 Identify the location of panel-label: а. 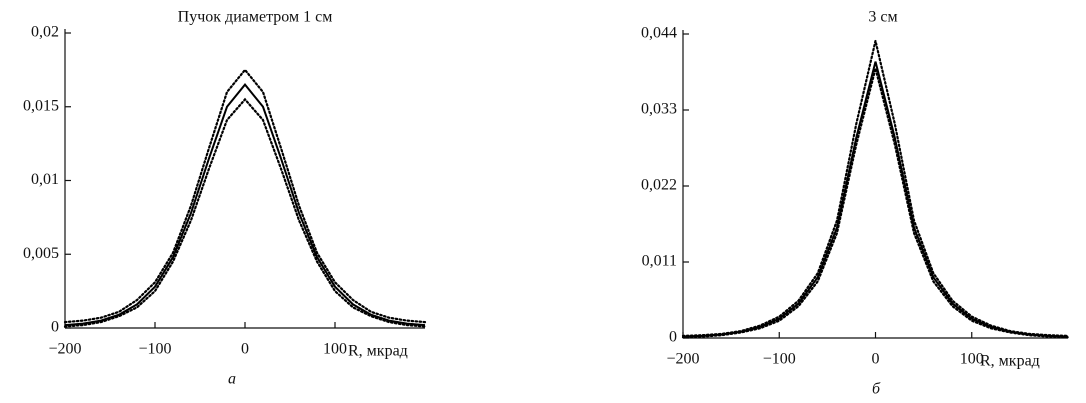
(232, 379).